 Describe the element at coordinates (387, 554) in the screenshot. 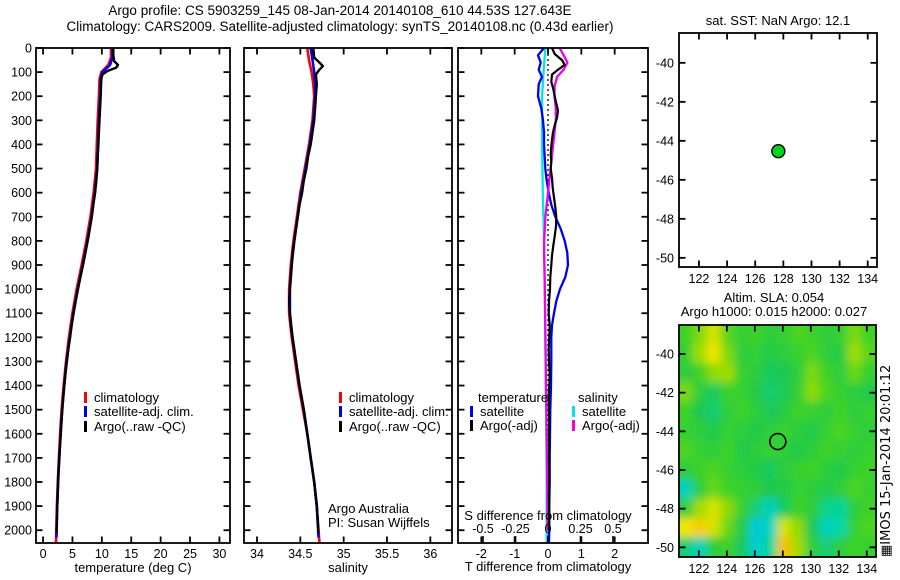

I see `tick-label: 35.5` at that location.